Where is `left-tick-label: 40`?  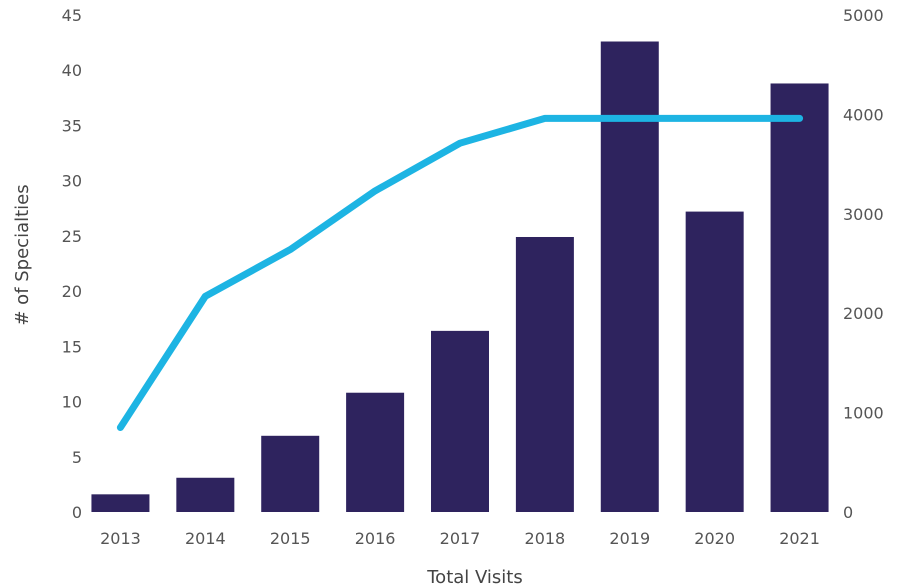
left-tick-label: 40 is located at coordinates (72, 70).